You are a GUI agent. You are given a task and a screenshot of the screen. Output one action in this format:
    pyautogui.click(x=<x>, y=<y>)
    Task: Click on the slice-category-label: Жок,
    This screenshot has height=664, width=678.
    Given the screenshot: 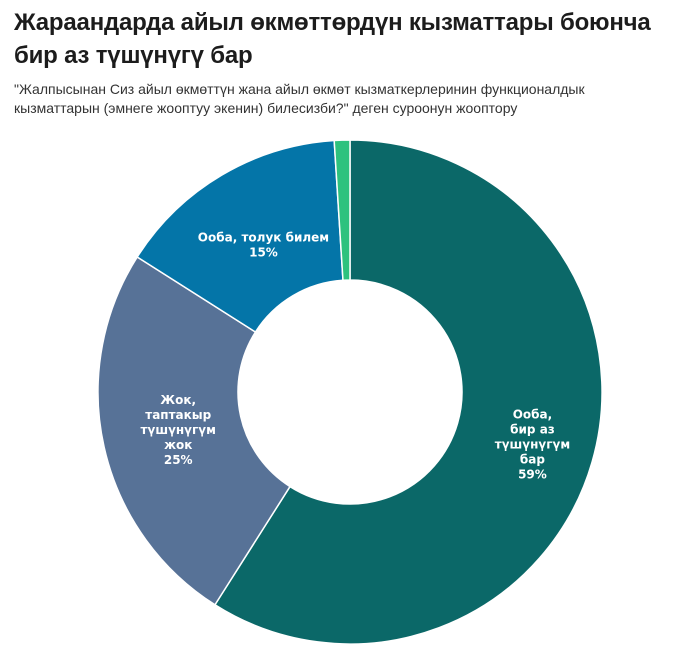 What is the action you would take?
    pyautogui.click(x=178, y=400)
    